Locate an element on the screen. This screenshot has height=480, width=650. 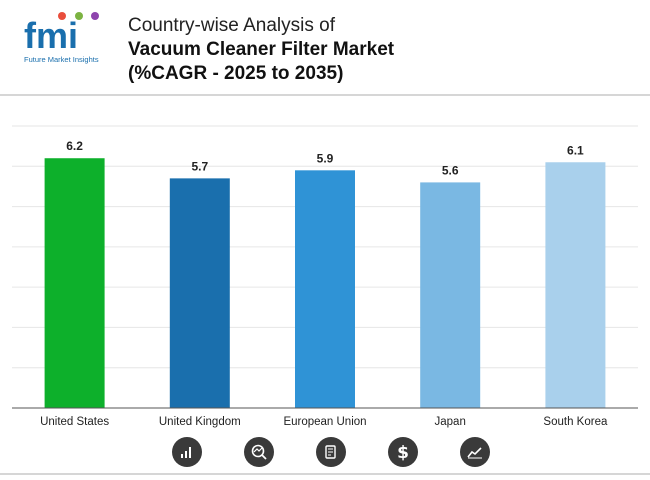
trend-chart-icon is located at coordinates (475, 452).